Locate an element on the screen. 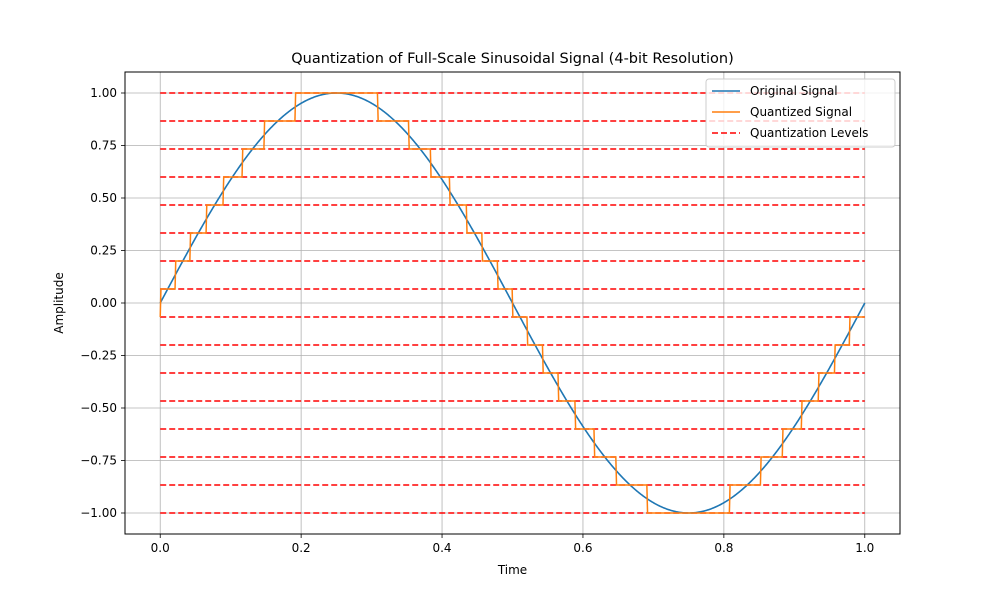 The height and width of the screenshot is (600, 1000). legend-entry-quantization-levels: Quantization Levels is located at coordinates (809, 133).